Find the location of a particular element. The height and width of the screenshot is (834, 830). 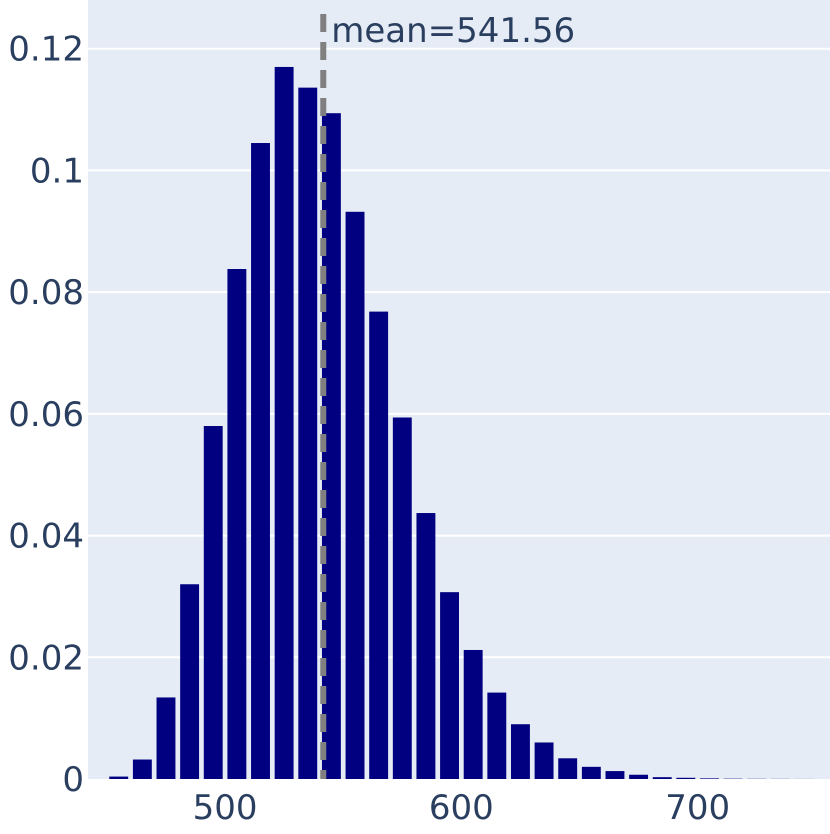

y-tick-label: 0.06 is located at coordinates (46, 415).